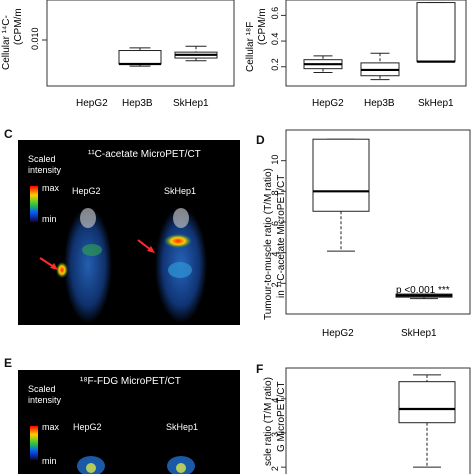  I want to click on panel-e-scale-max: max, so click(51, 427).